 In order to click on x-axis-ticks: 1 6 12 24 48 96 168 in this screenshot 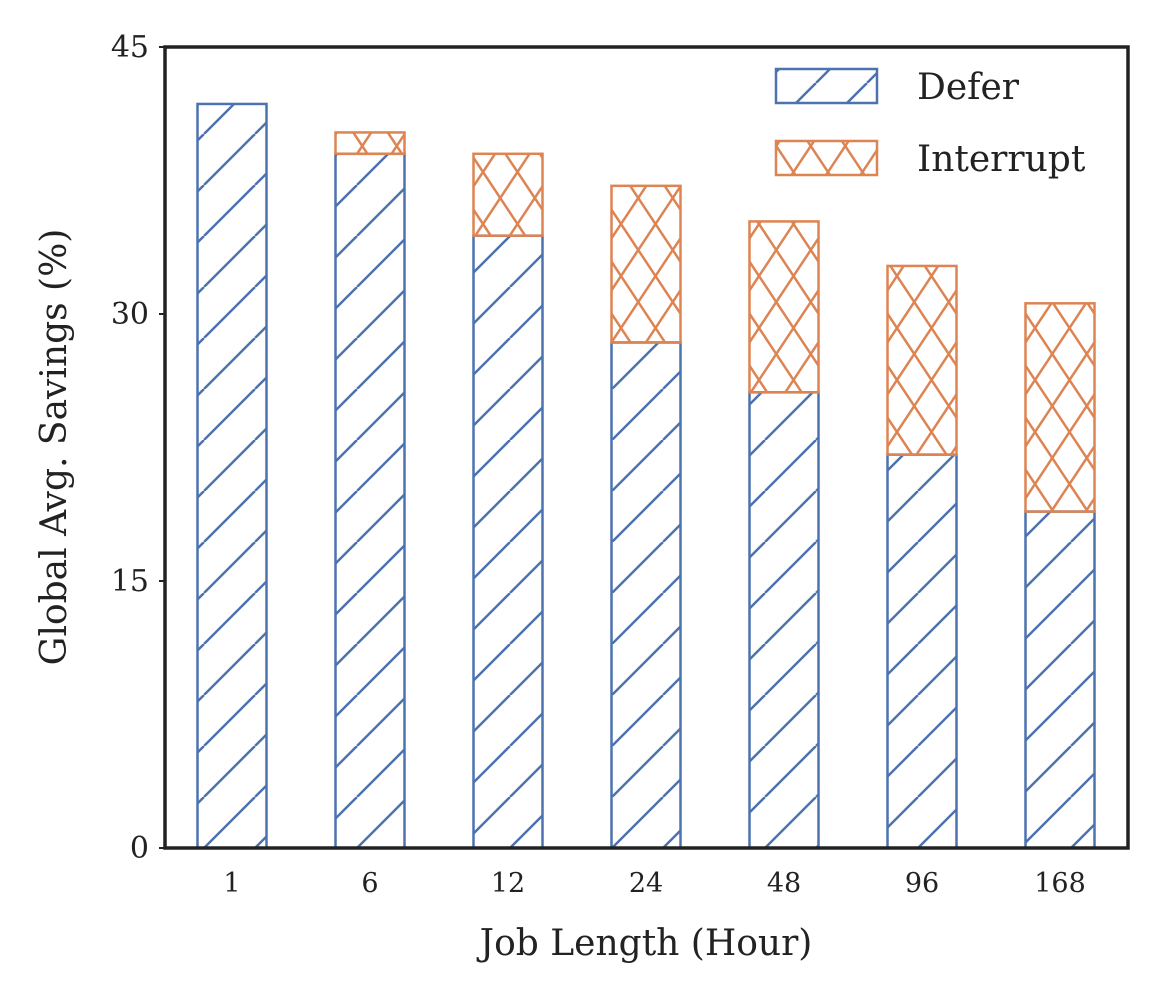, I will do `click(654, 883)`.